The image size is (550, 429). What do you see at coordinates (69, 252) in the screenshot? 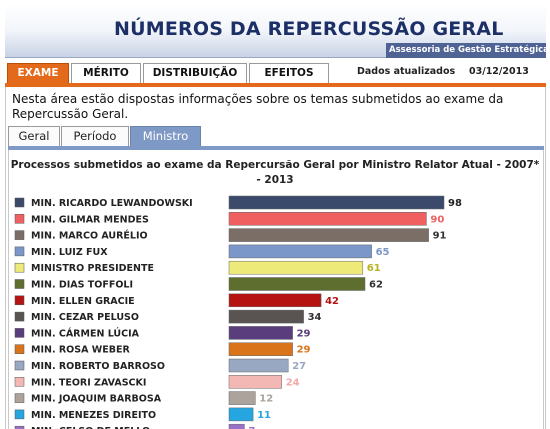
I see `legend-label-min-luiz-fux: MIN. LUIZ FUX` at bounding box center [69, 252].